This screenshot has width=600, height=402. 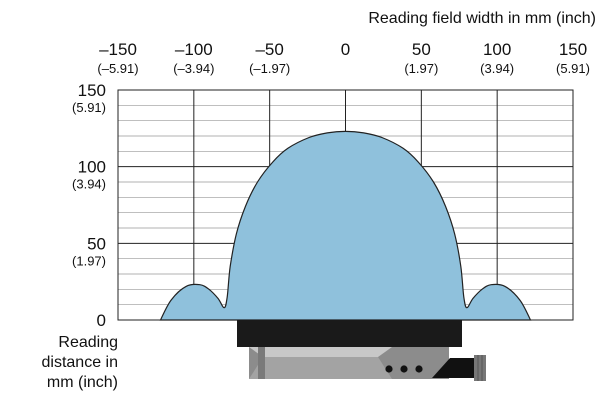 What do you see at coordinates (421, 49) in the screenshot?
I see `x-tick-label: 50` at bounding box center [421, 49].